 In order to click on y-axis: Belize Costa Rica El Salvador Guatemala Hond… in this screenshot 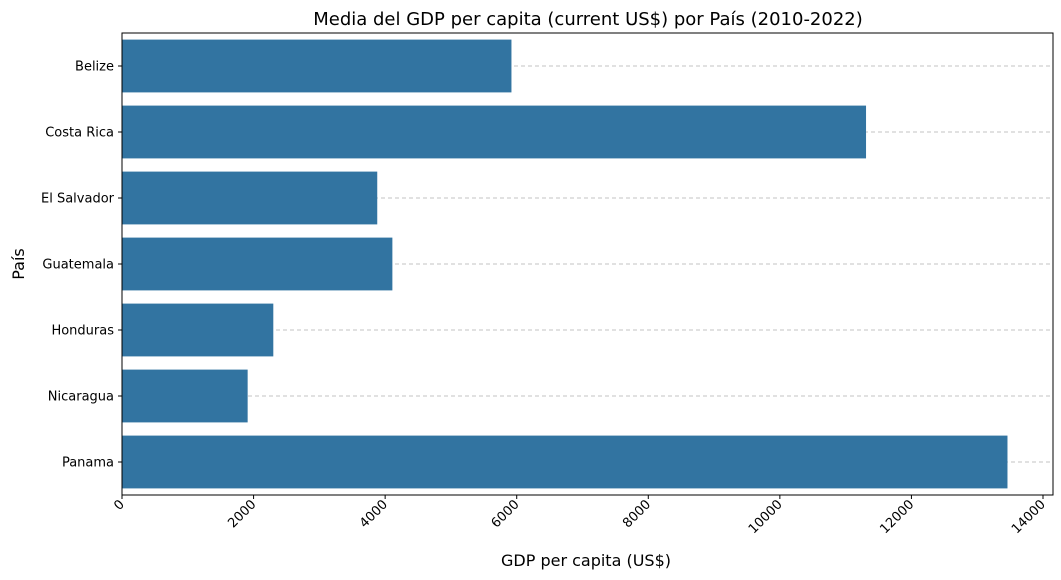, I will do `click(81, 265)`.